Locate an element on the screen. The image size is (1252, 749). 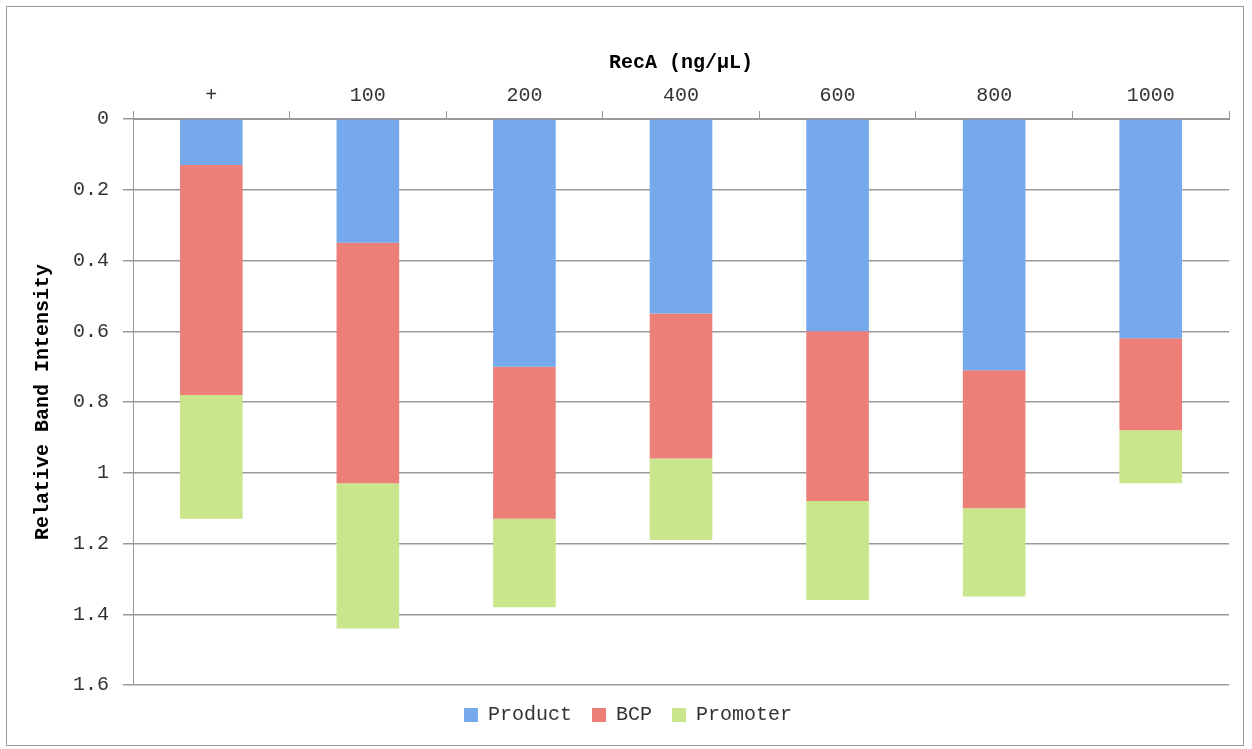
y-tick-label: 0.4 is located at coordinates (91, 260).